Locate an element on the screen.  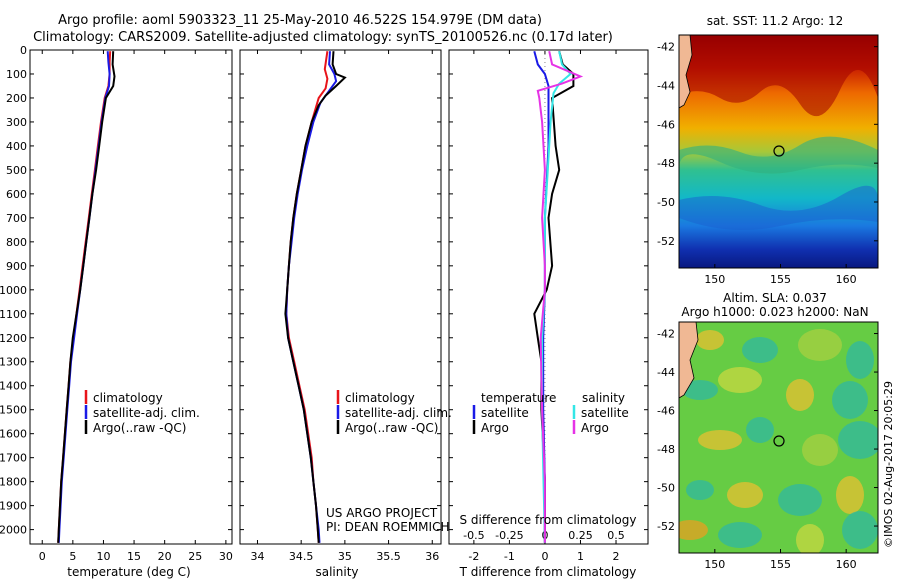
depth-tick-label: 1900 is located at coordinates (13, 506).